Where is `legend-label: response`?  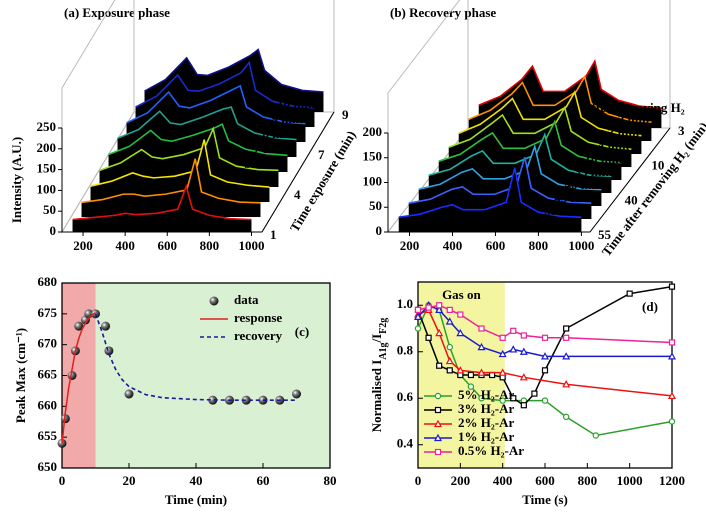 legend-label: response is located at coordinates (258, 317).